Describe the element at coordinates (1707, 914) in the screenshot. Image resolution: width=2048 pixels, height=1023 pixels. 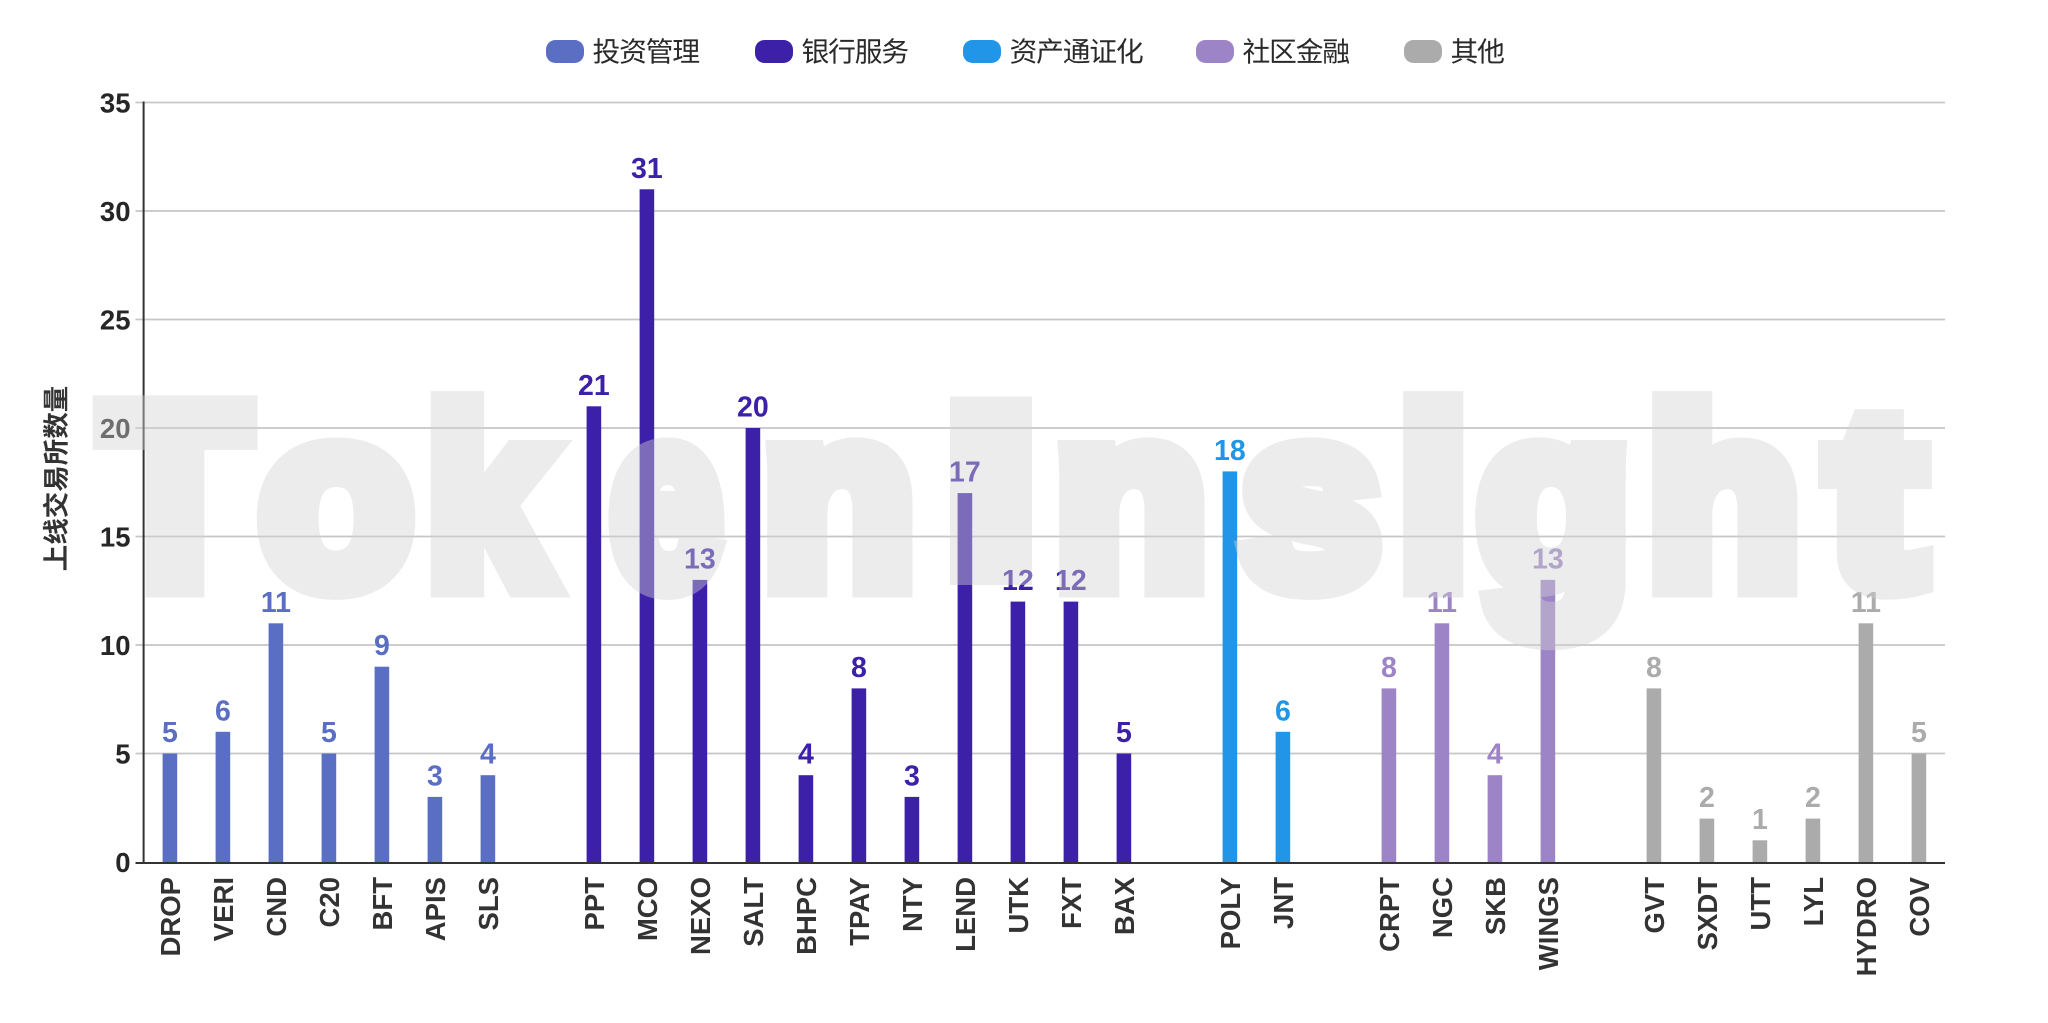
I see `svg-text: SXDT` at that location.